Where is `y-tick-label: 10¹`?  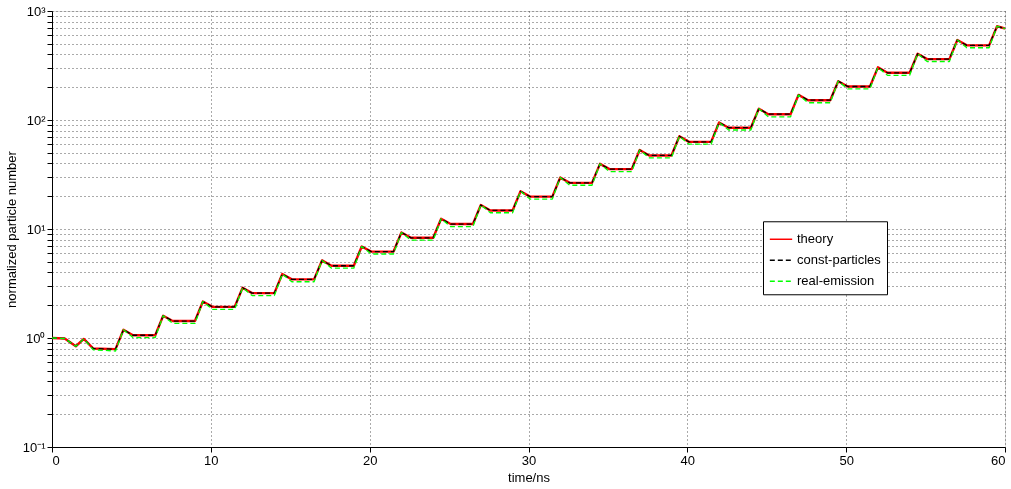 y-tick-label: 10¹ is located at coordinates (36, 229).